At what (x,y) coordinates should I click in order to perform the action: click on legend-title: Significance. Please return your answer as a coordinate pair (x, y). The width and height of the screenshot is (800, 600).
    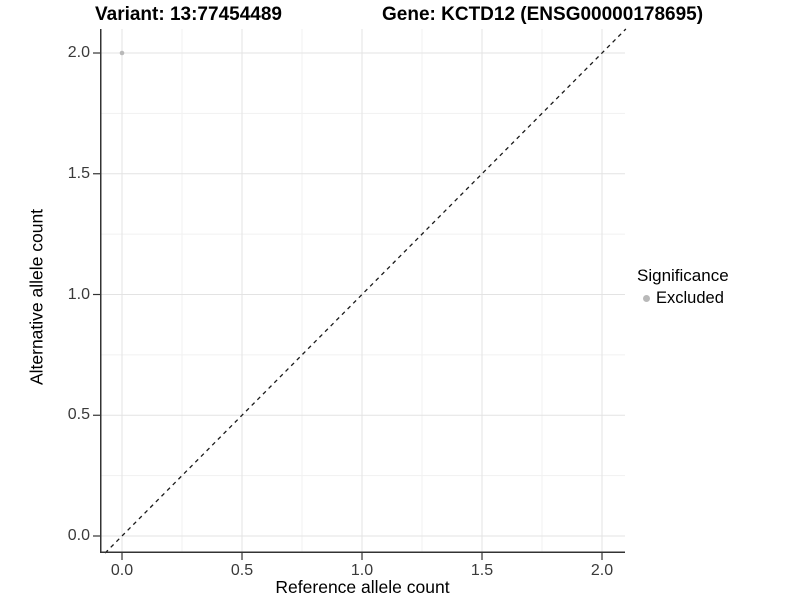
    Looking at the image, I should click on (683, 275).